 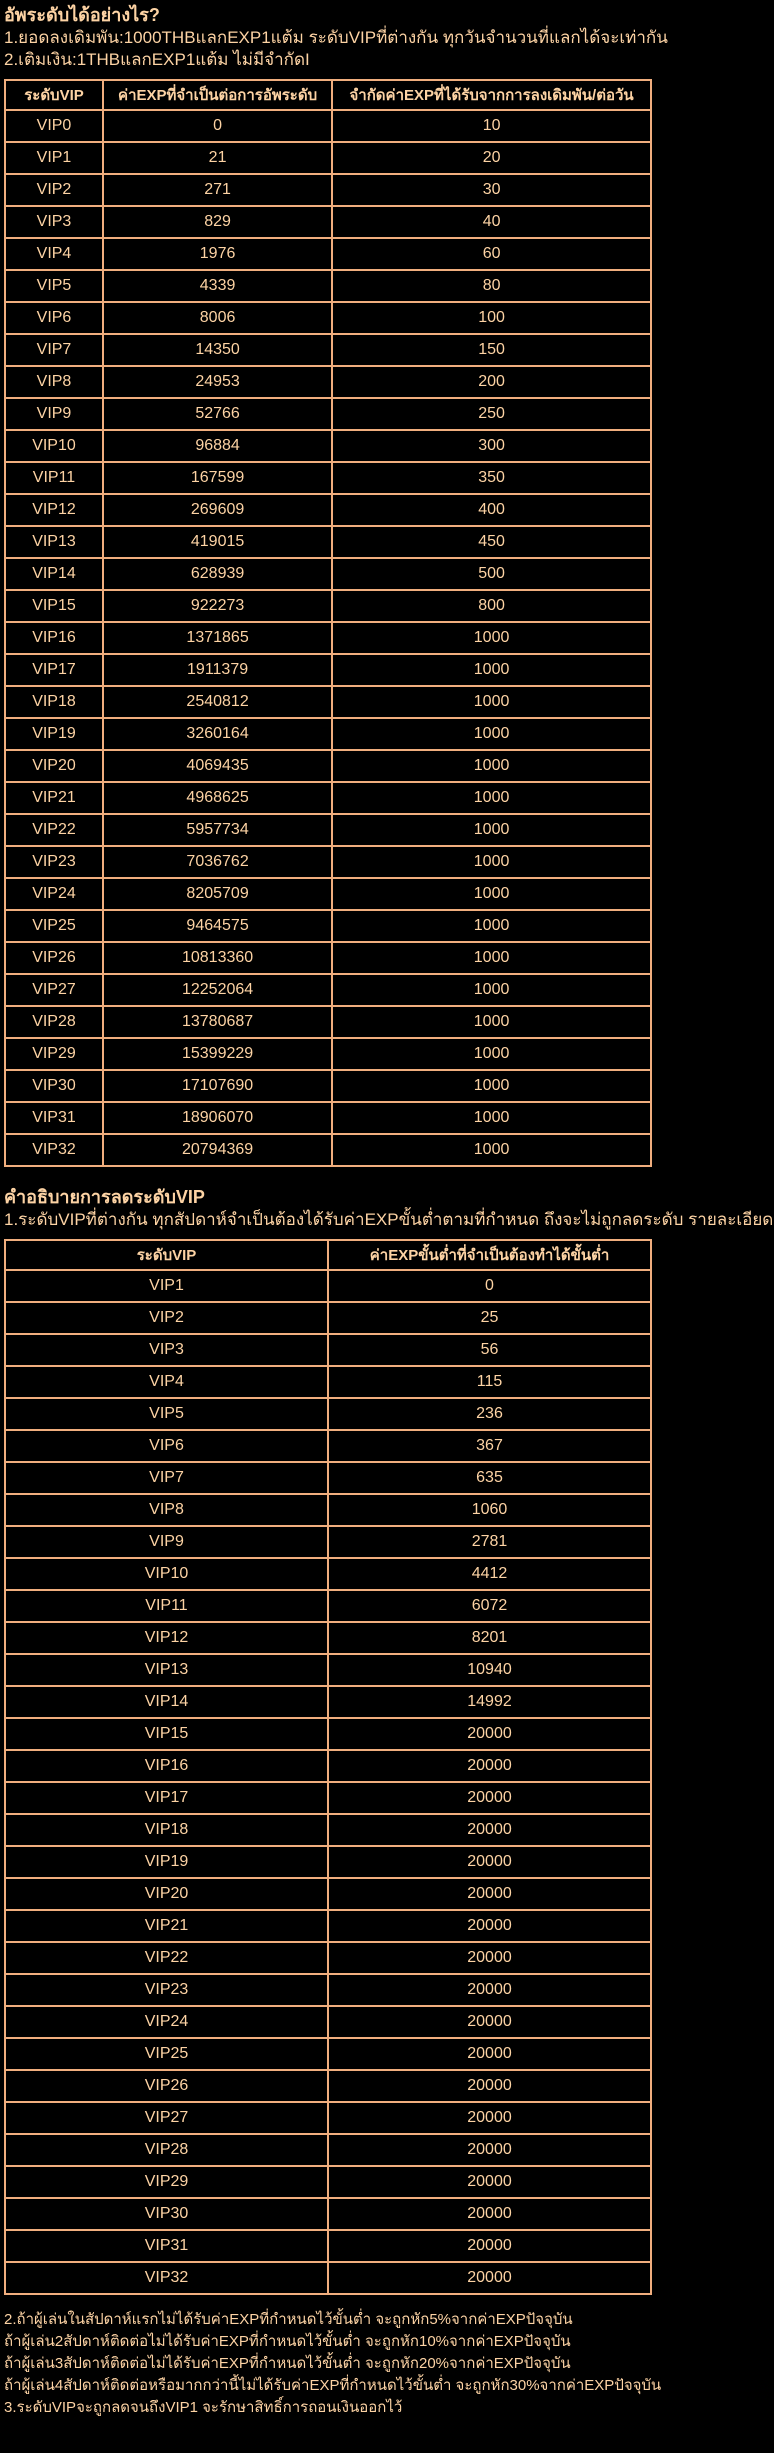 What do you see at coordinates (328, 414) in the screenshot?
I see `table-row: VIP9 52766 250` at bounding box center [328, 414].